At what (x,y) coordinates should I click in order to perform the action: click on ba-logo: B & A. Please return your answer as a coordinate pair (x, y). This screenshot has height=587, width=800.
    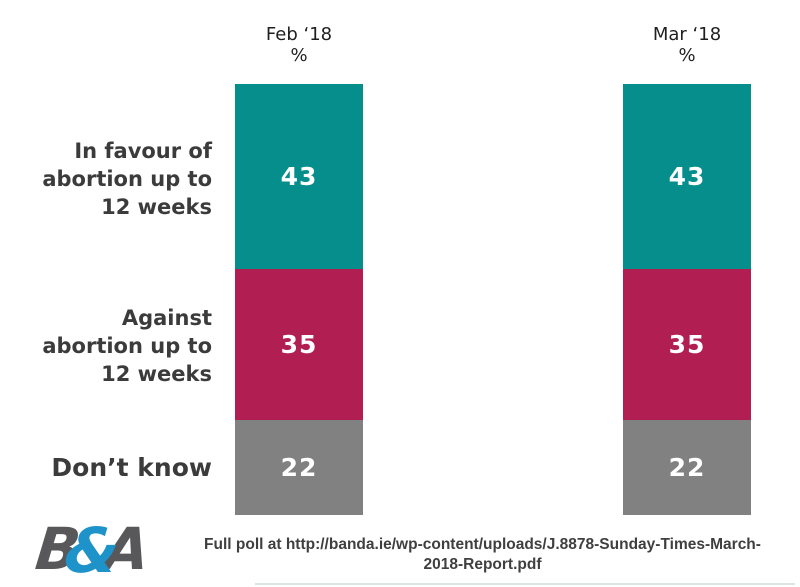
    Looking at the image, I should click on (92, 550).